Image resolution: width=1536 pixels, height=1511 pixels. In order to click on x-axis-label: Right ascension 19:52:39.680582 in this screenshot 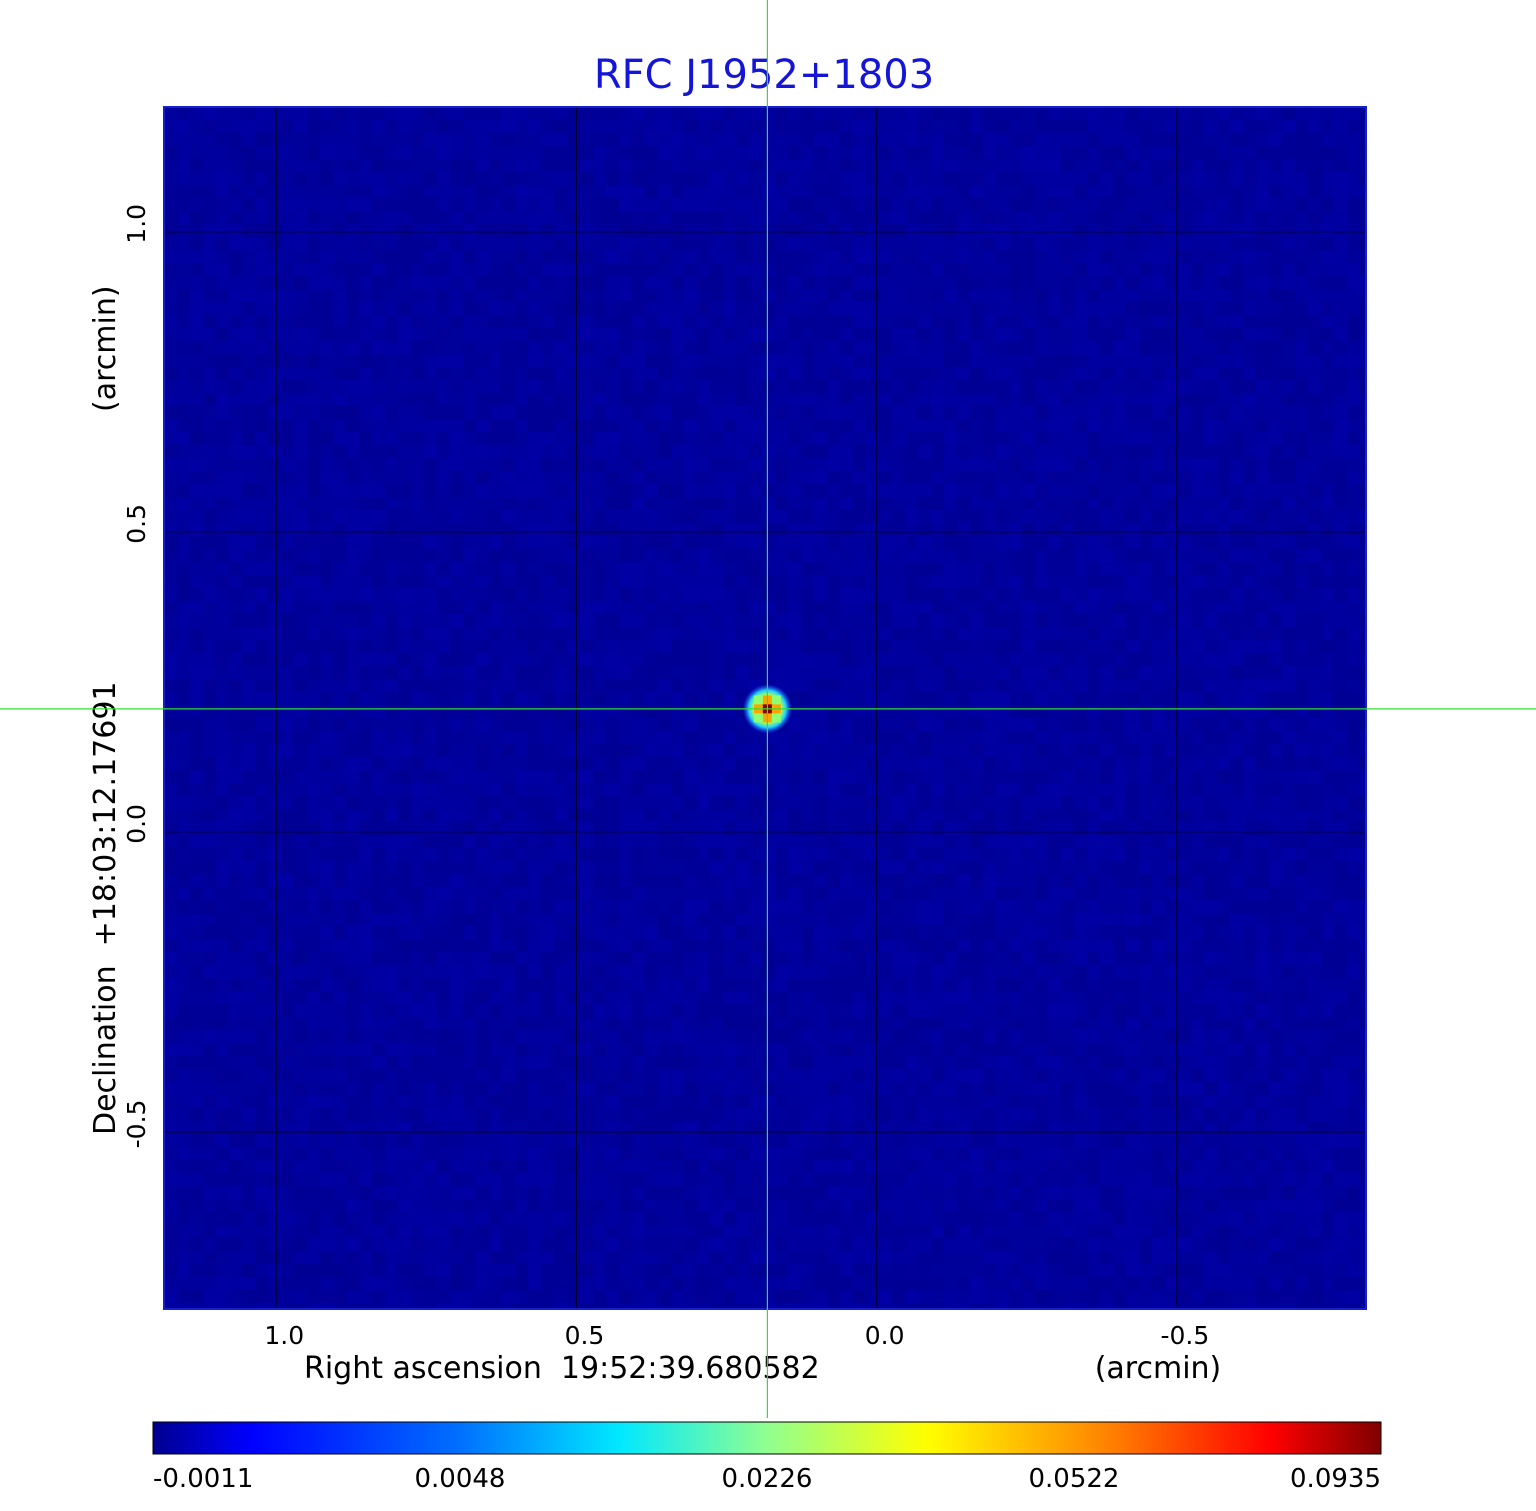, I will do `click(562, 1368)`.